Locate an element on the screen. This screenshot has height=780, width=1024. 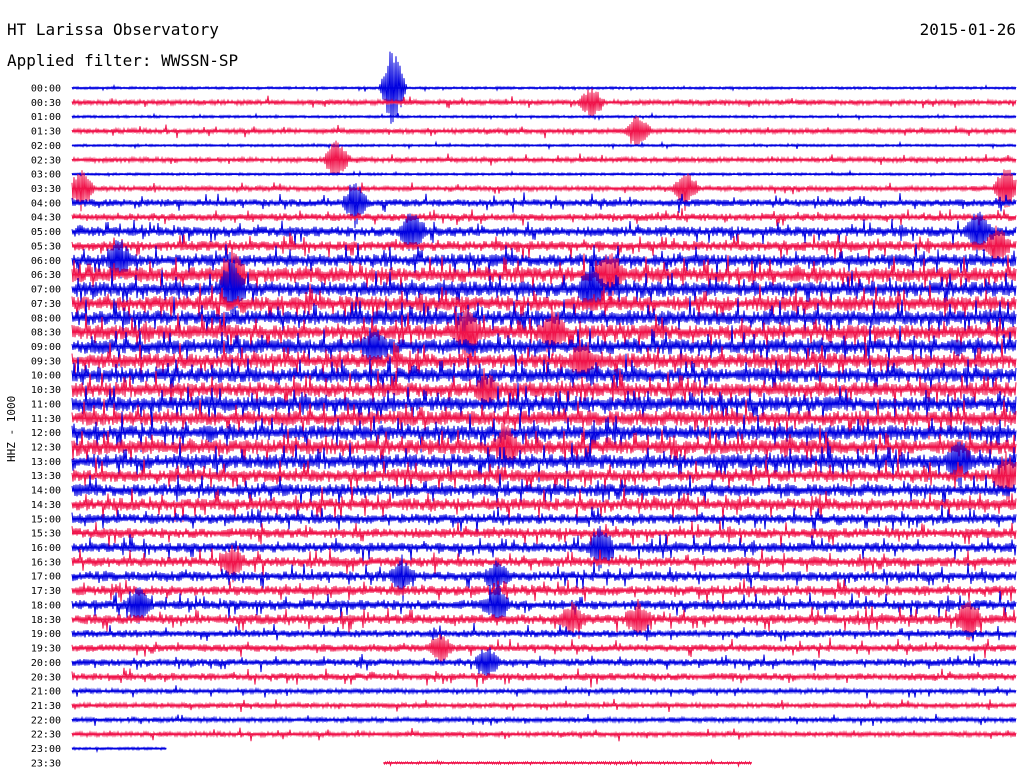
time-label: 10:00 is located at coordinates (46, 376).